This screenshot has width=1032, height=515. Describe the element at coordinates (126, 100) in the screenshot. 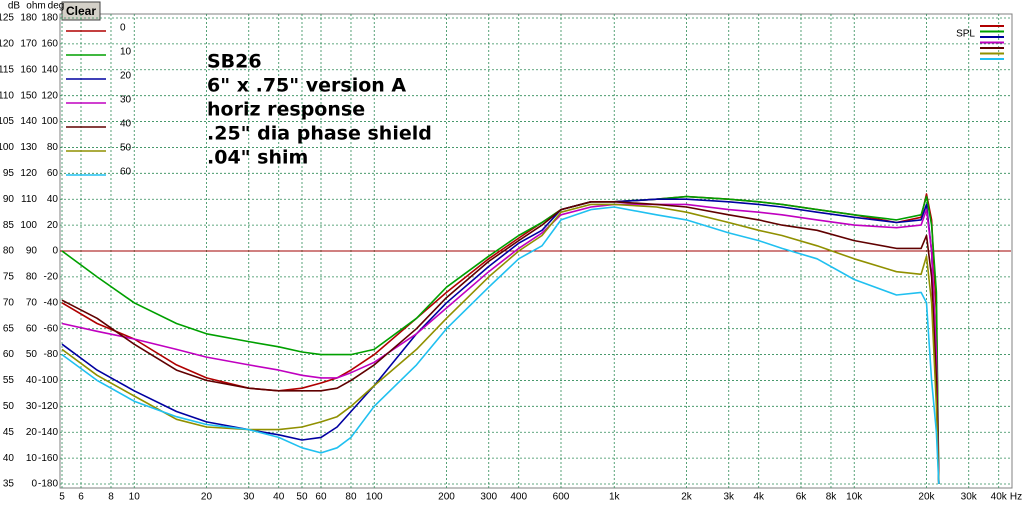

I see `legend-label: 30` at that location.